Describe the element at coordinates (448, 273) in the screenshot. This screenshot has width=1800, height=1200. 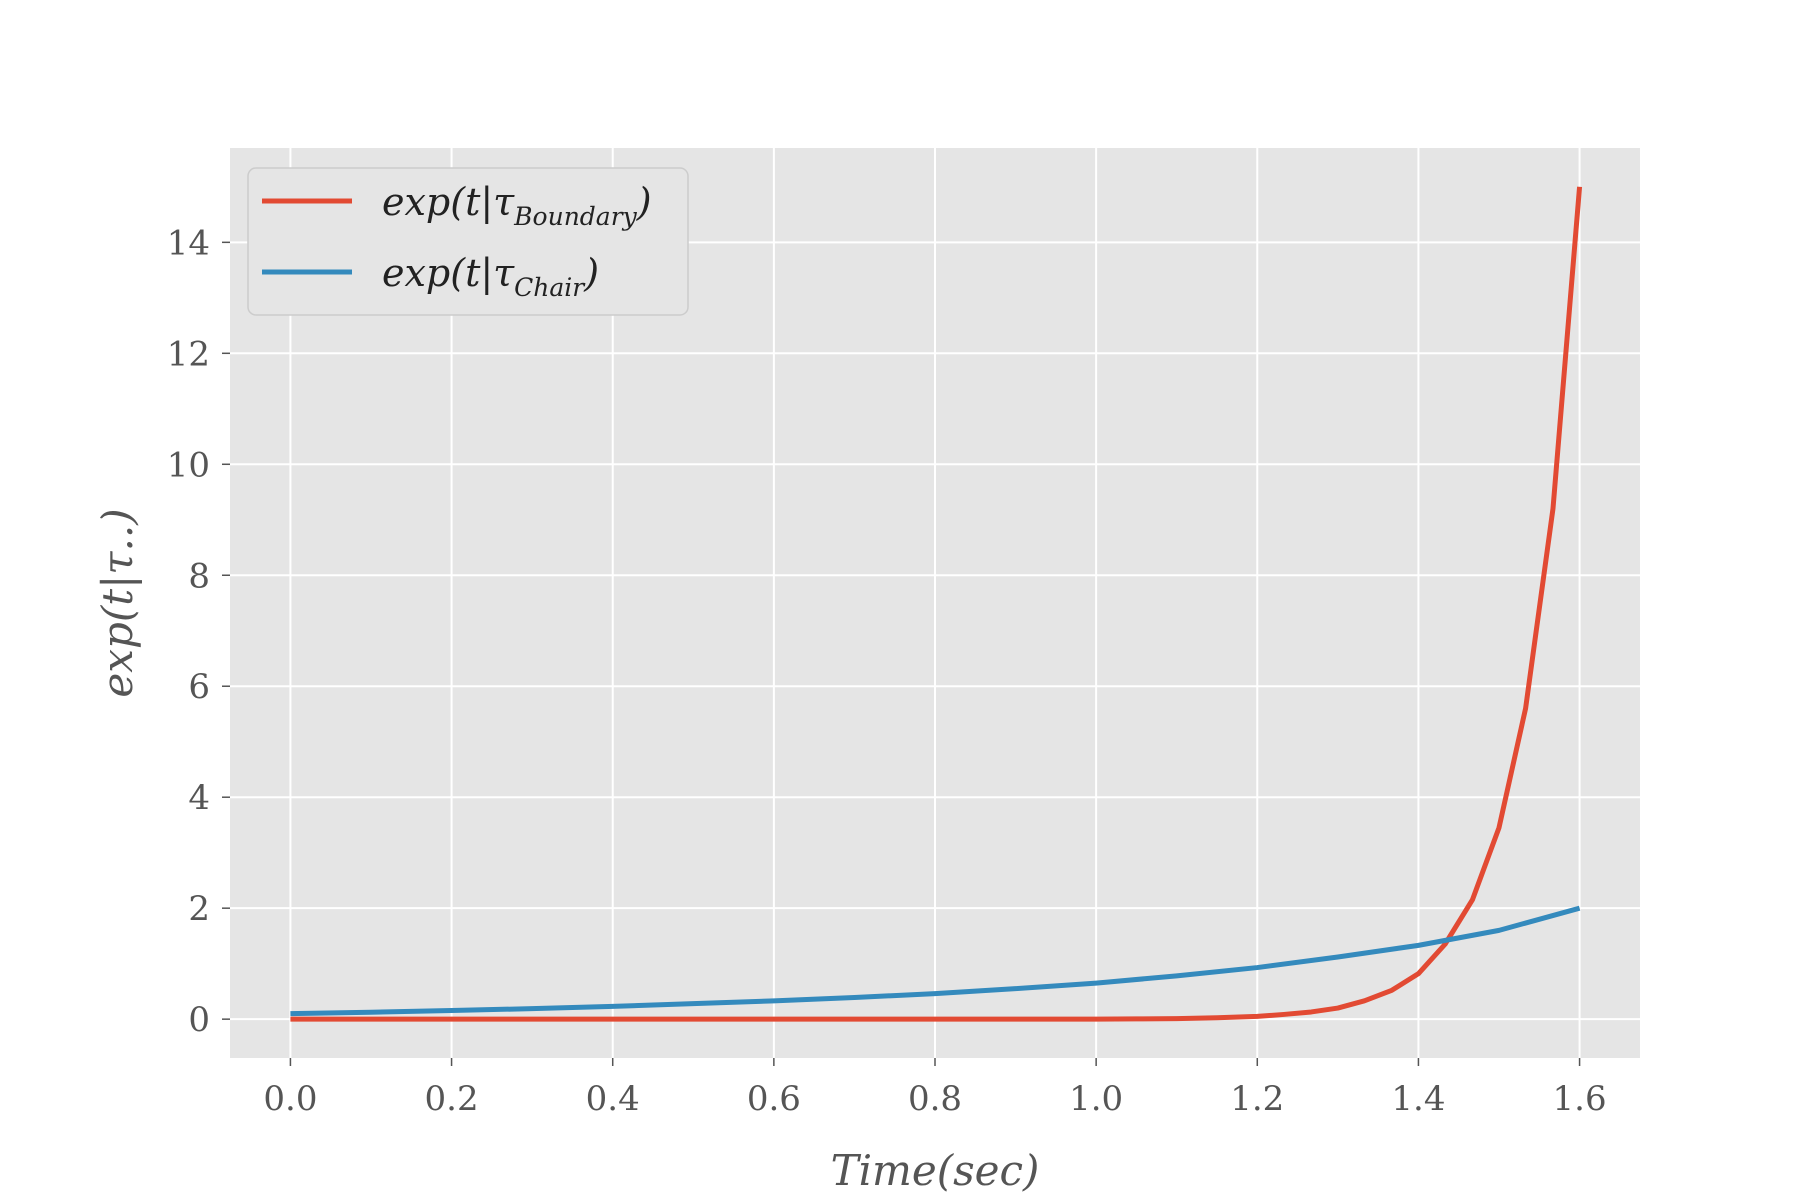
I see `legend-label-chair-main: exp(t|τ` at that location.